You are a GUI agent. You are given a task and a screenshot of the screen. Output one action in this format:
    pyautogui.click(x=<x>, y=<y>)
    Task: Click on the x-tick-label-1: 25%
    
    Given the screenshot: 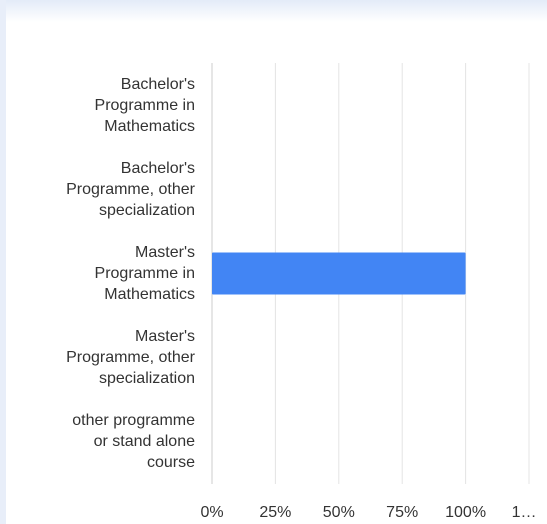 What is the action you would take?
    pyautogui.click(x=275, y=512)
    